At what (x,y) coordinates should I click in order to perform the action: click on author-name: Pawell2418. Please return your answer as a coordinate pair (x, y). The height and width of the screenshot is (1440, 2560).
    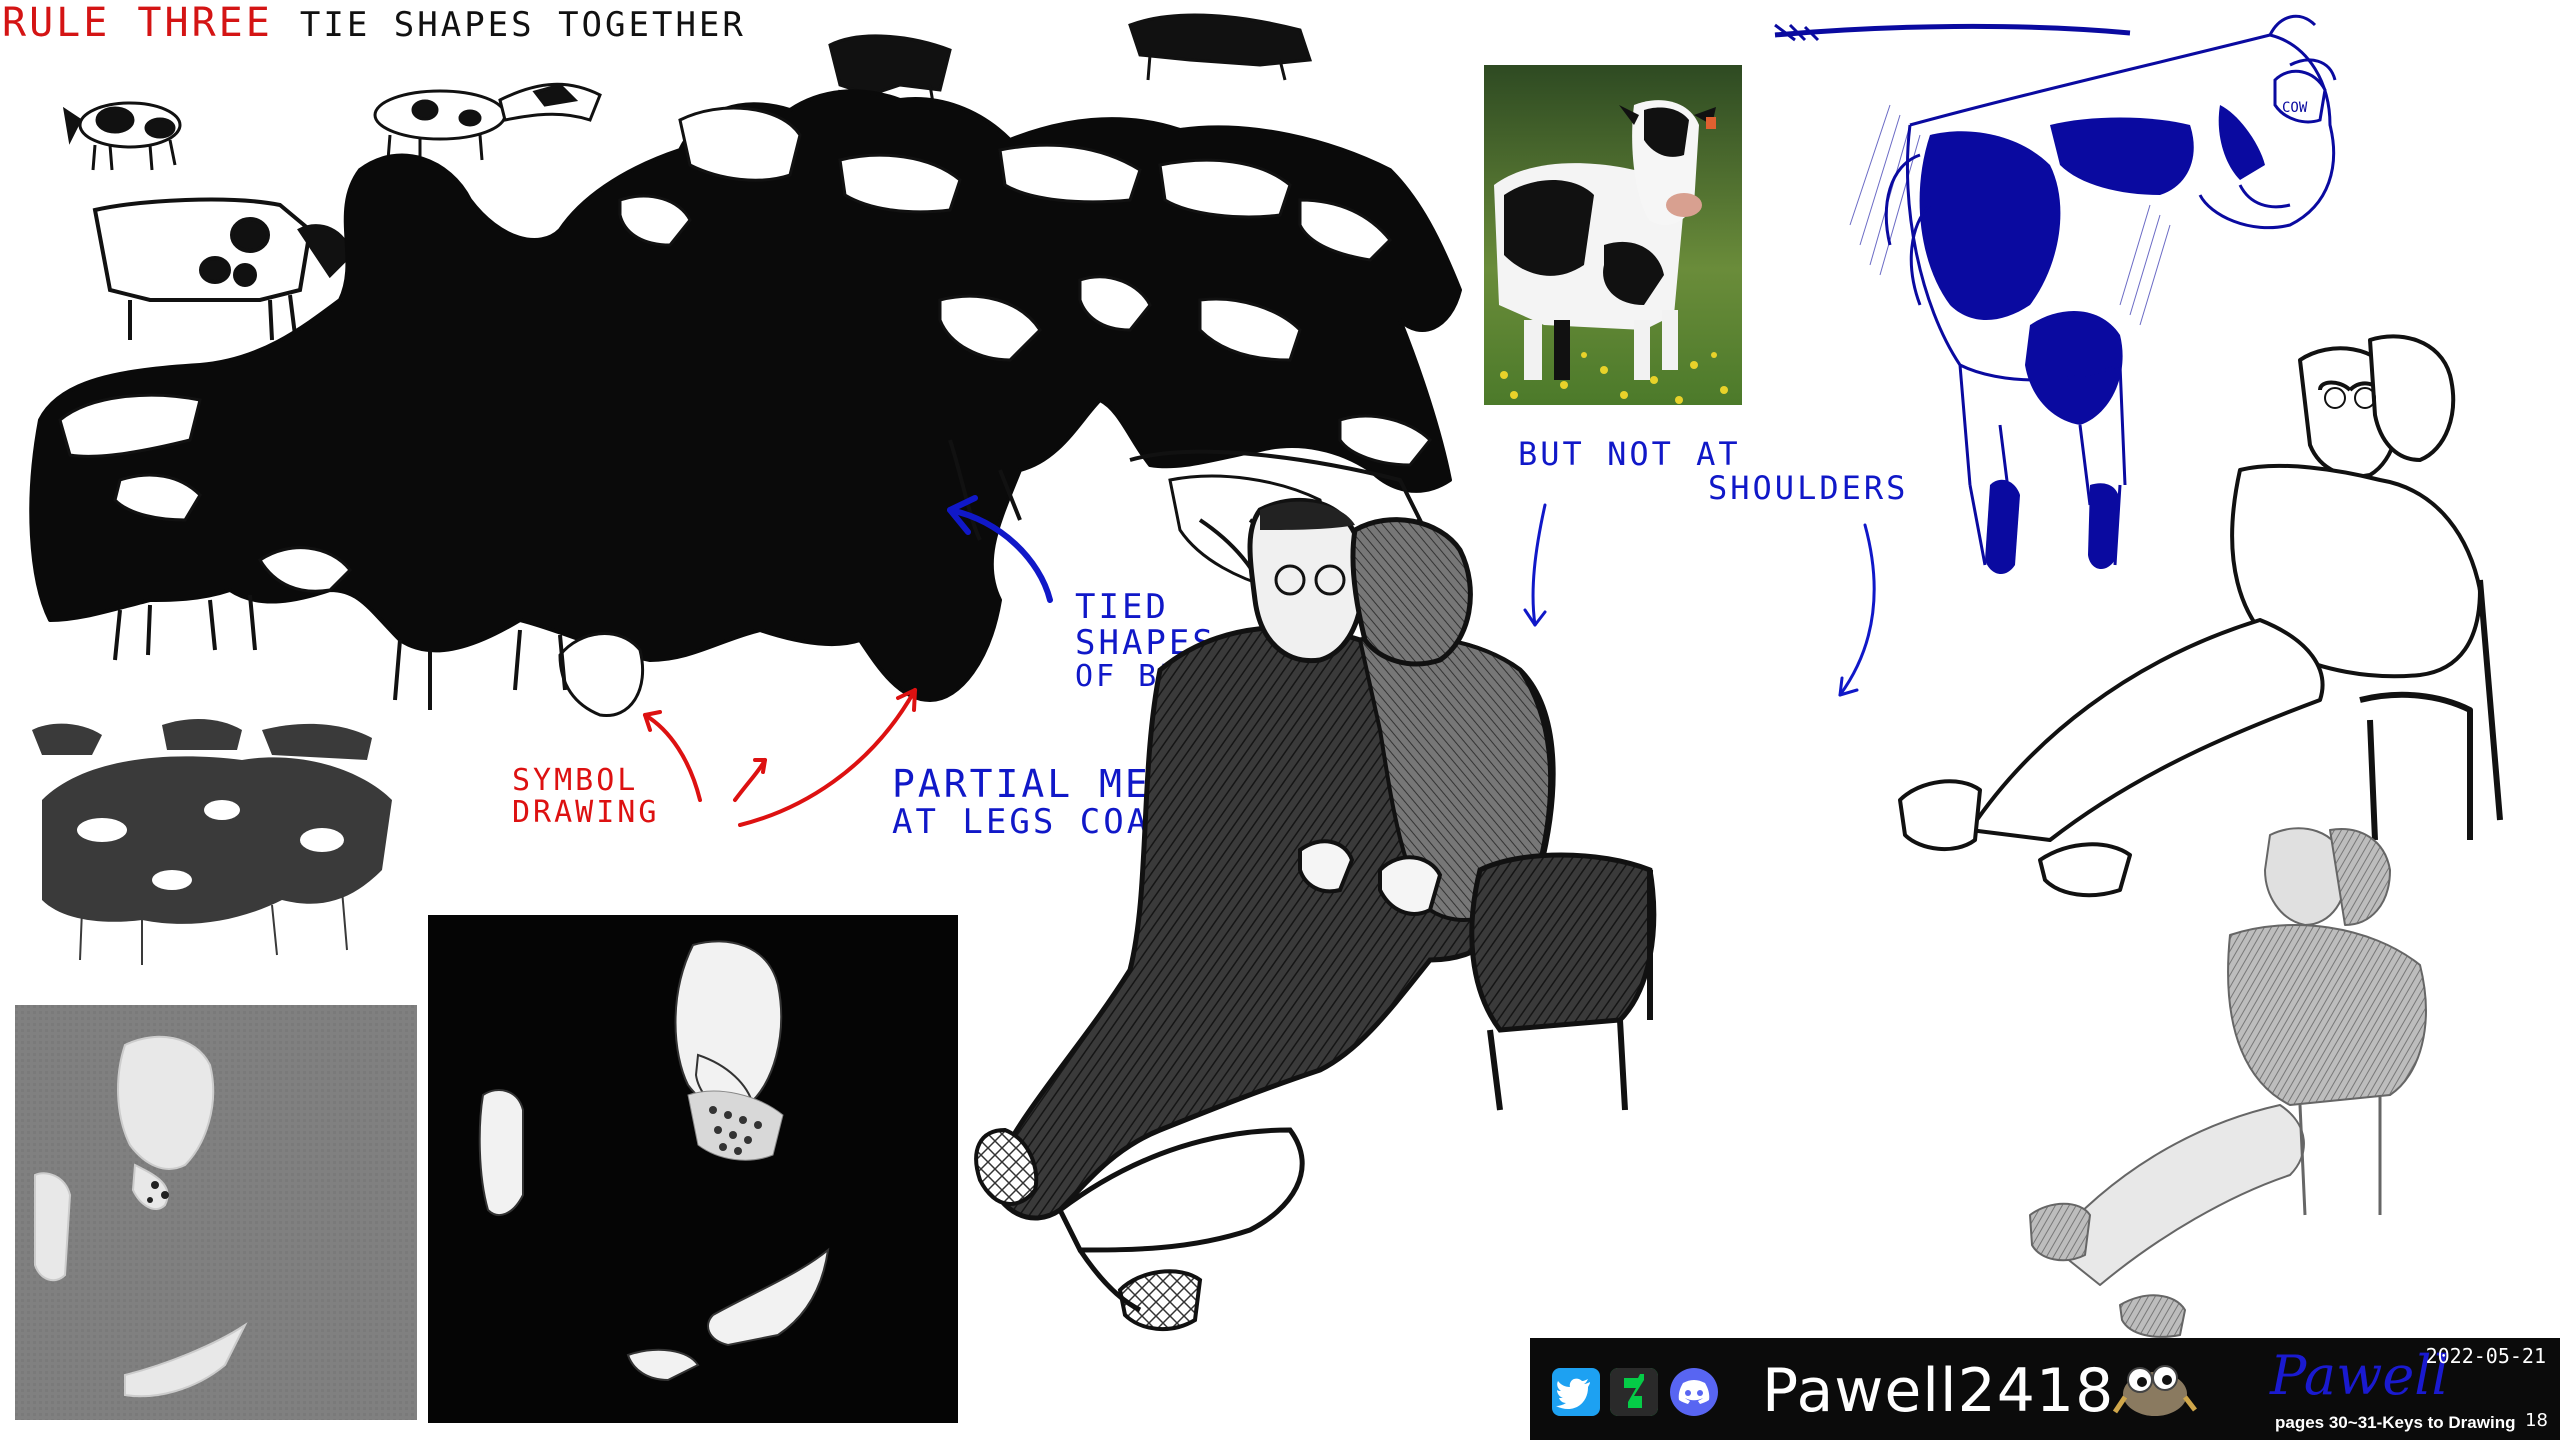
    Looking at the image, I should click on (1938, 1391).